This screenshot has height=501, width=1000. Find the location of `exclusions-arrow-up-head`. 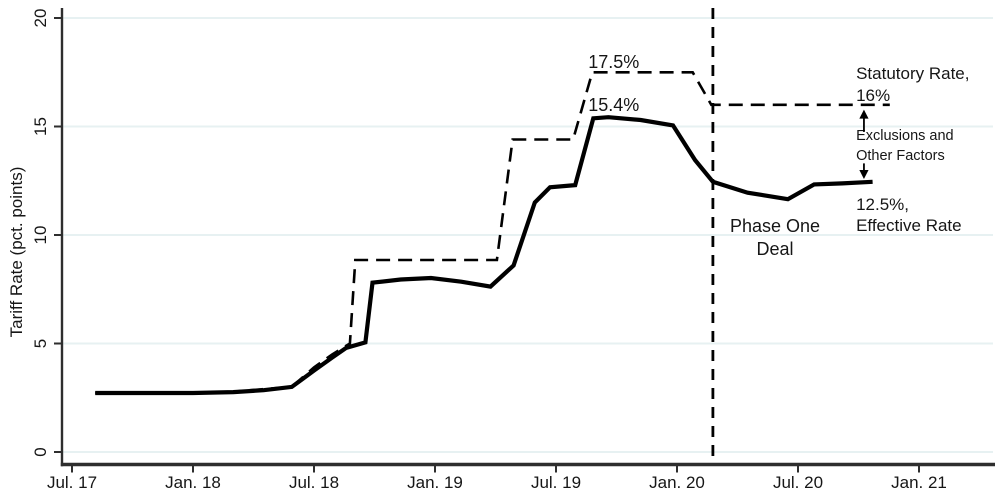

exclusions-arrow-up-head is located at coordinates (864, 114).